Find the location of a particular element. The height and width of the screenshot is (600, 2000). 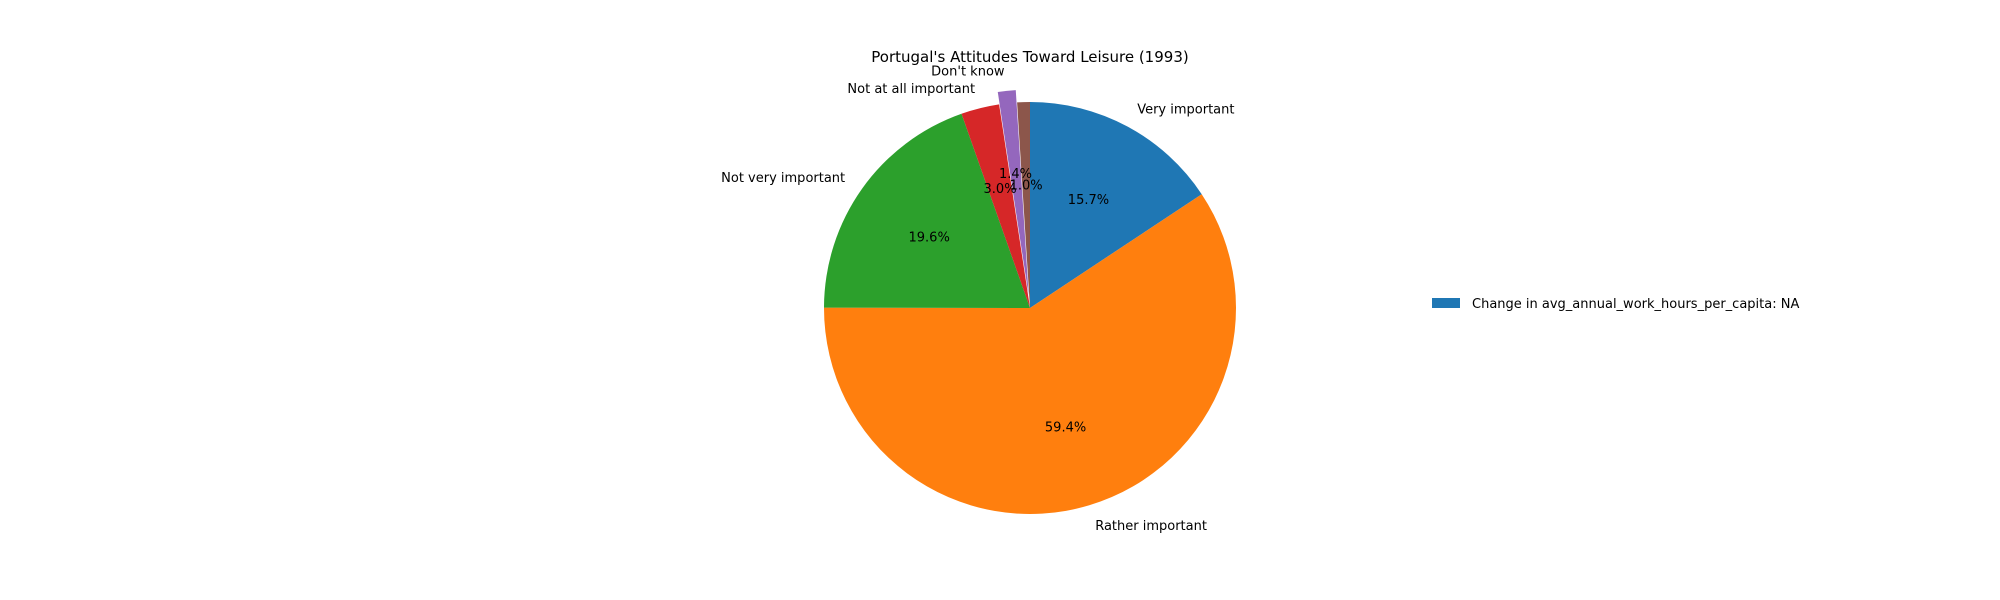

slice-label: Not at all important is located at coordinates (911, 89).